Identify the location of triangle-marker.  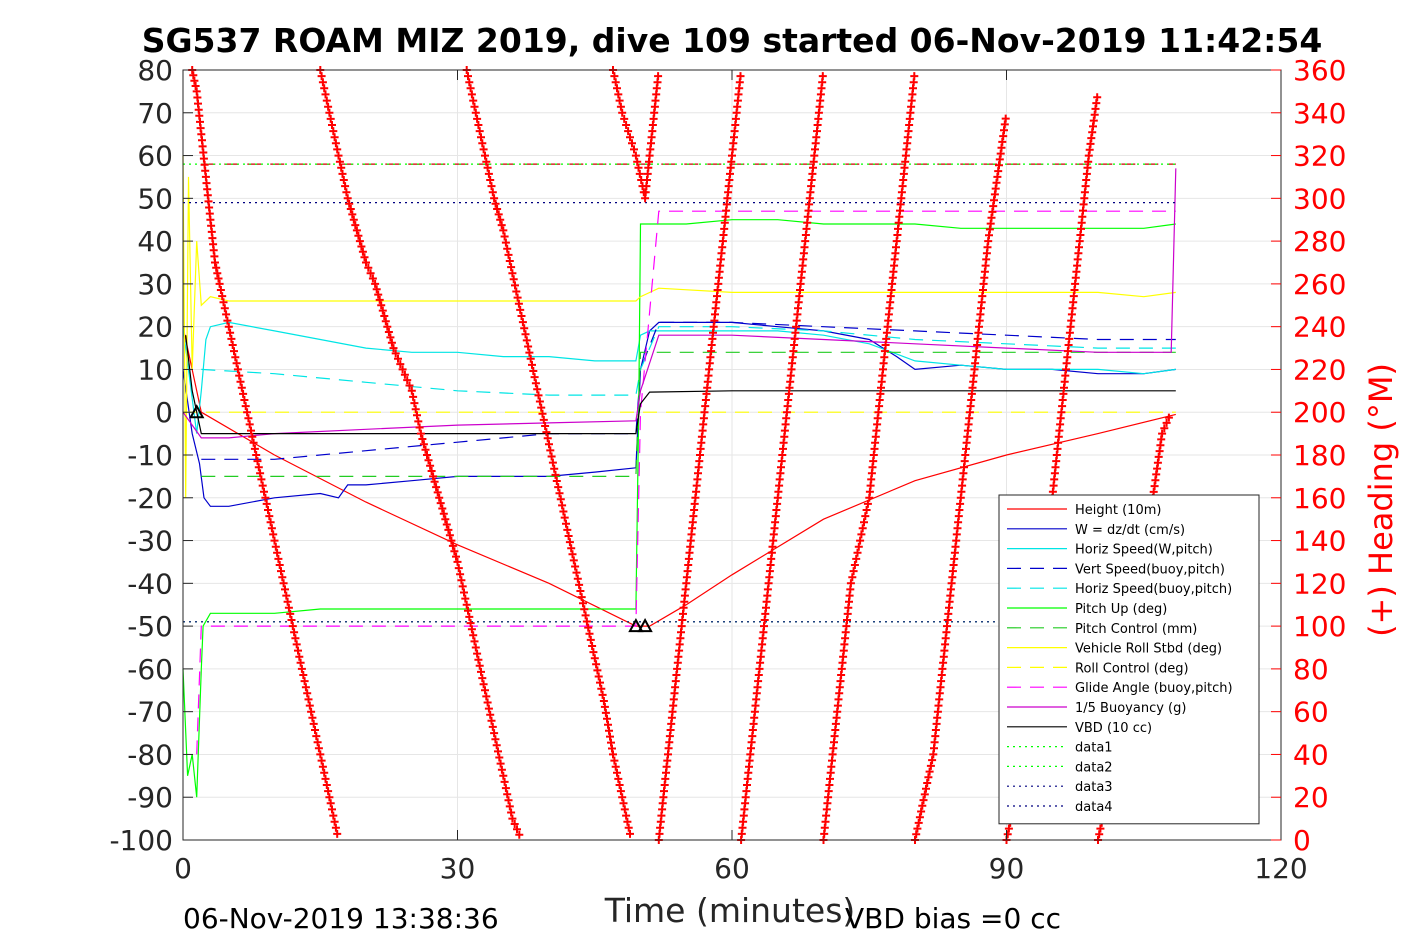
(197, 411).